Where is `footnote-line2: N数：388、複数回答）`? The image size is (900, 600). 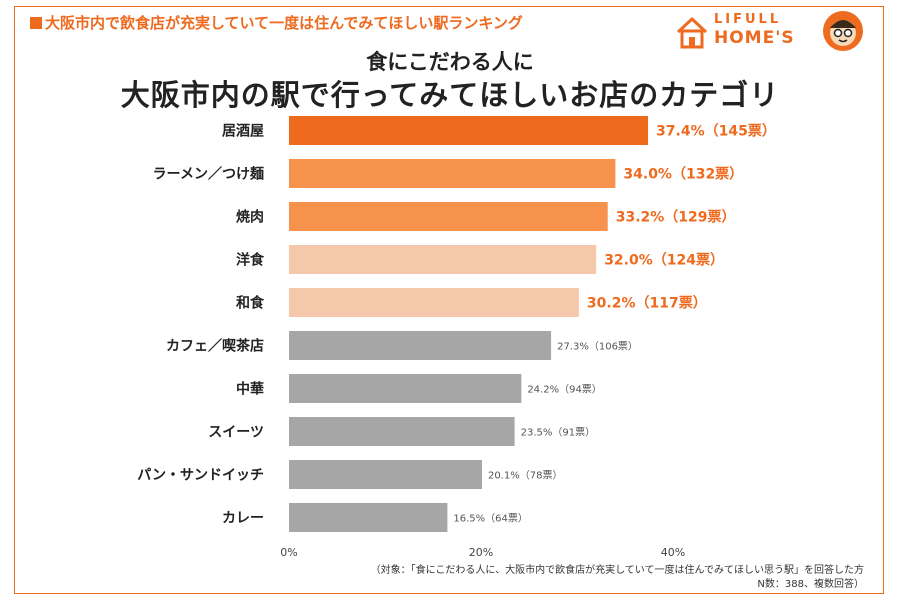
footnote-line2: N数：388、複数回答） is located at coordinates (810, 584).